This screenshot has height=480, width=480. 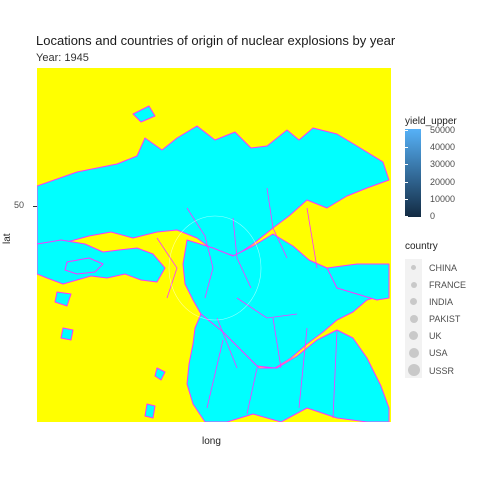 What do you see at coordinates (211, 441) in the screenshot?
I see `x-axis-label: long` at bounding box center [211, 441].